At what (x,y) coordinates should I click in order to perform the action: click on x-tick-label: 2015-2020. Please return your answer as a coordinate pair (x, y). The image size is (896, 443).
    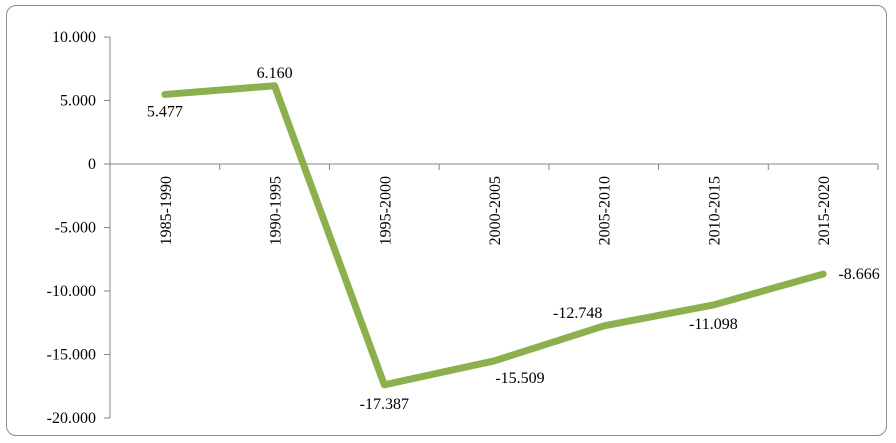
    Looking at the image, I should click on (824, 210).